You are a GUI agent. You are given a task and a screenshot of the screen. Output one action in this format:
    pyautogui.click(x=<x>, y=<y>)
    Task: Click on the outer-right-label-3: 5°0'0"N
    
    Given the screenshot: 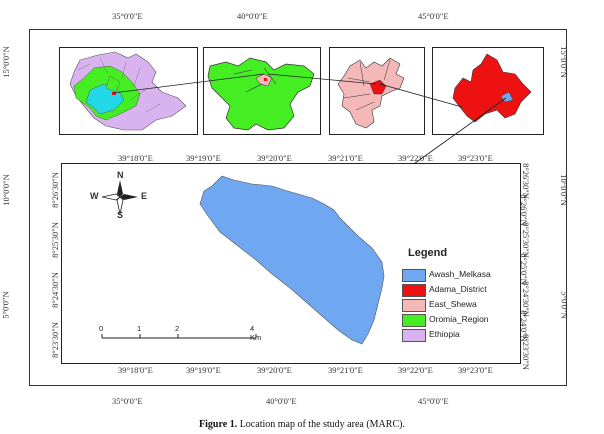 What is the action you would take?
    pyautogui.click(x=564, y=305)
    